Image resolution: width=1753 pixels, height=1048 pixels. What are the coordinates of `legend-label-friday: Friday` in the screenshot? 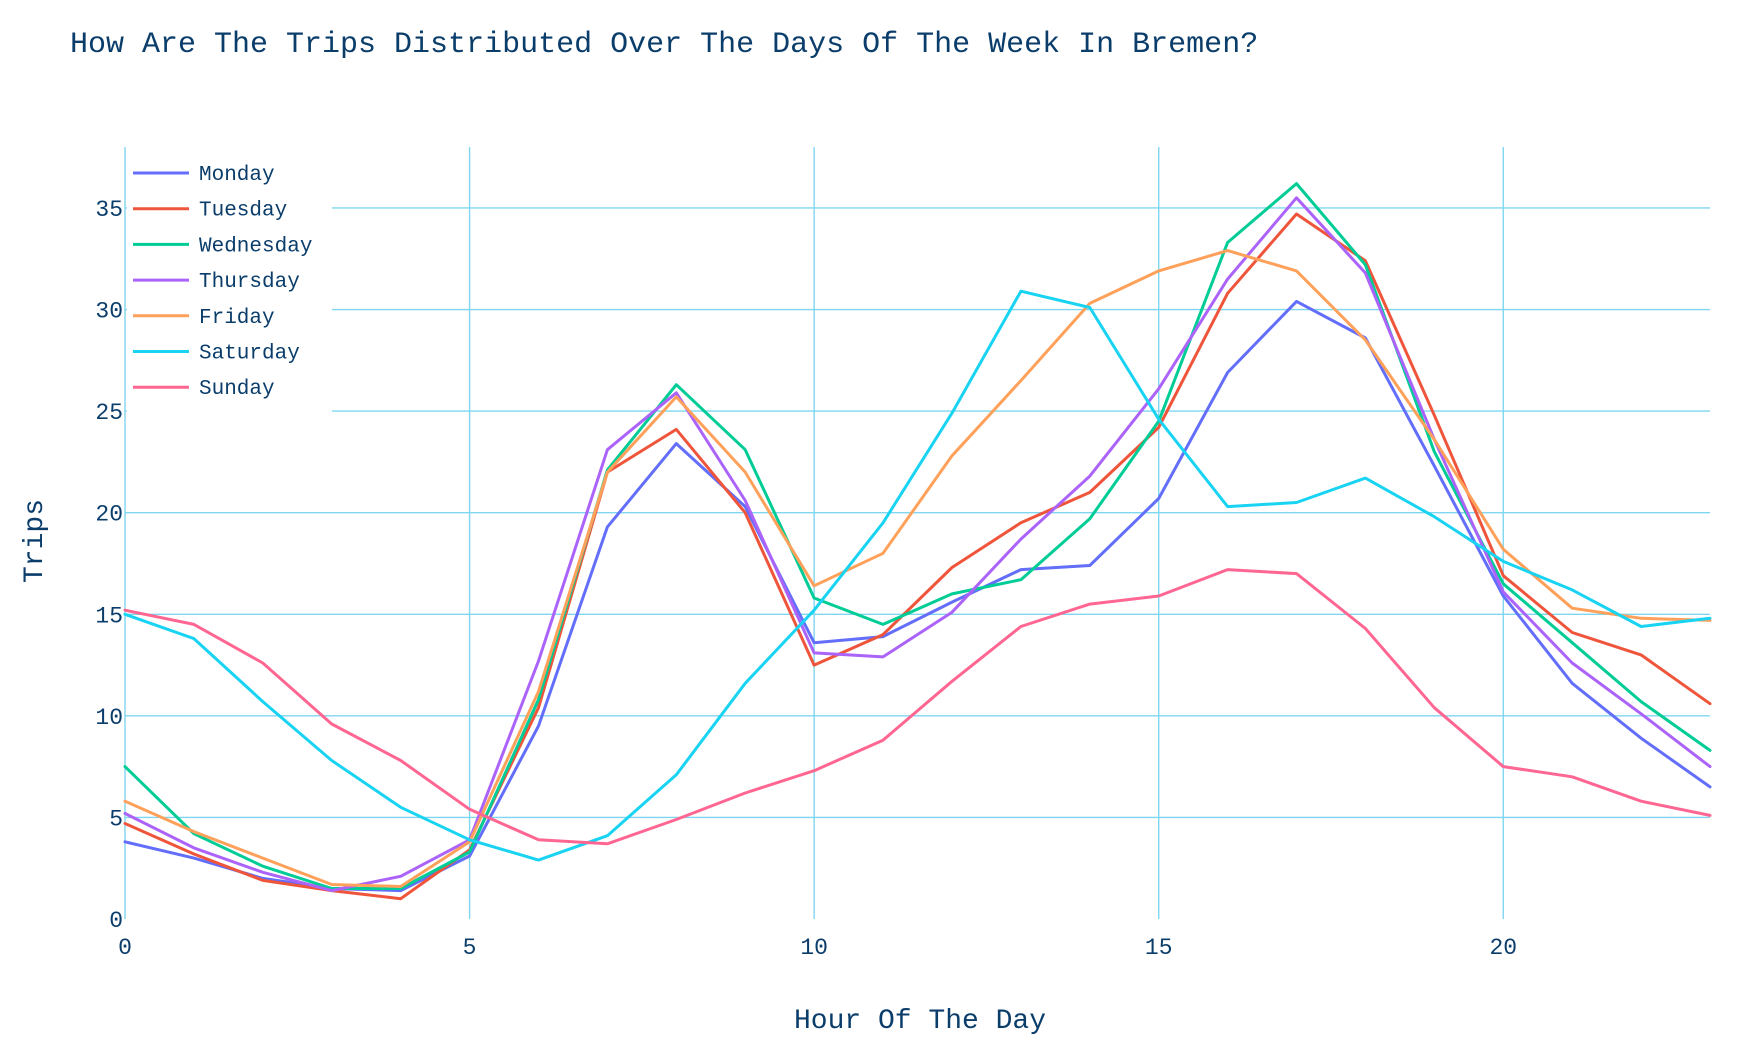 It's located at (237, 318).